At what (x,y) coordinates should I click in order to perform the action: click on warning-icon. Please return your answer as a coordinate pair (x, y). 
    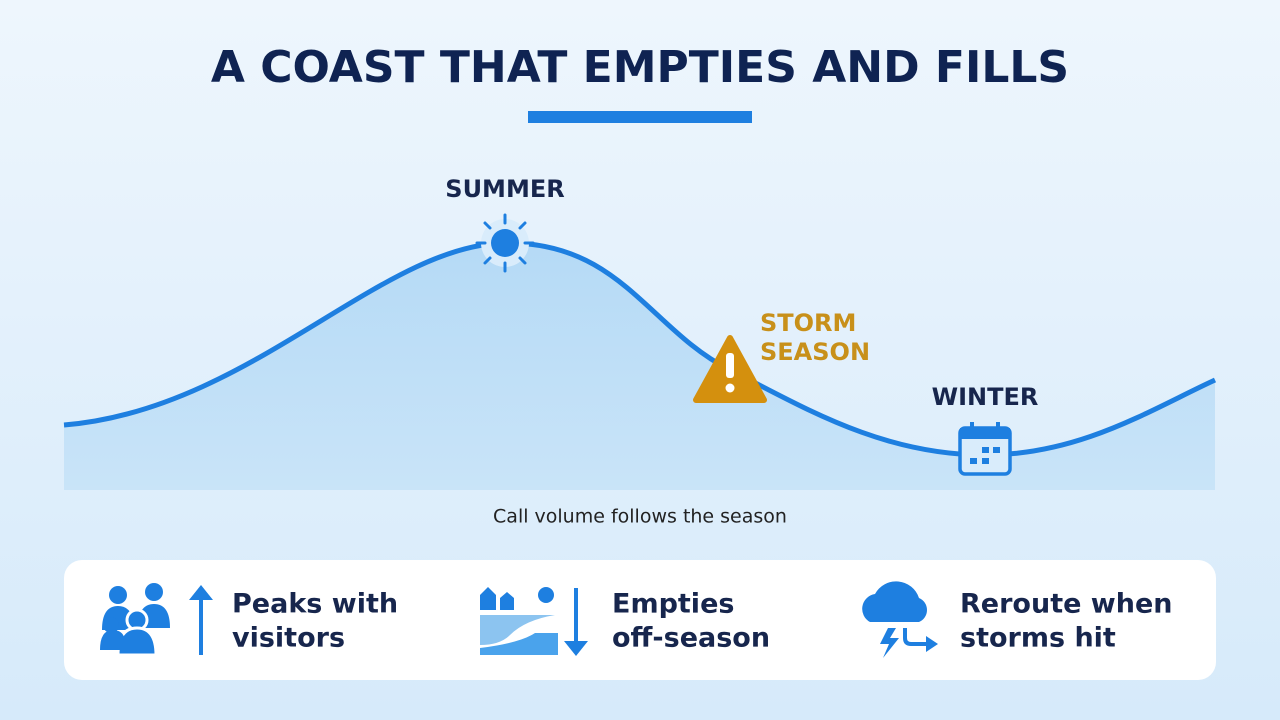
    Looking at the image, I should click on (730, 369).